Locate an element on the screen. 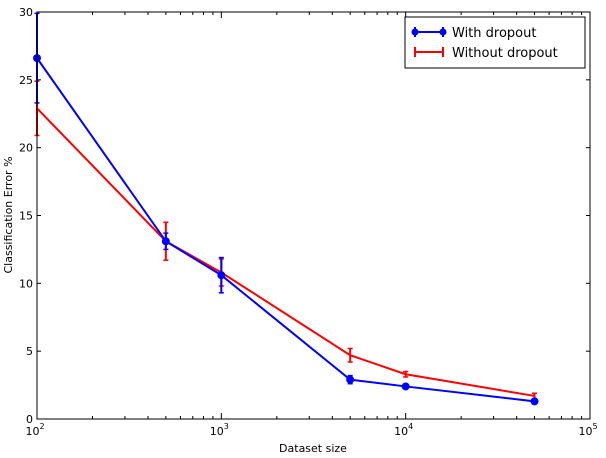 The width and height of the screenshot is (606, 458). y-tick-label: 10 is located at coordinates (26, 283).